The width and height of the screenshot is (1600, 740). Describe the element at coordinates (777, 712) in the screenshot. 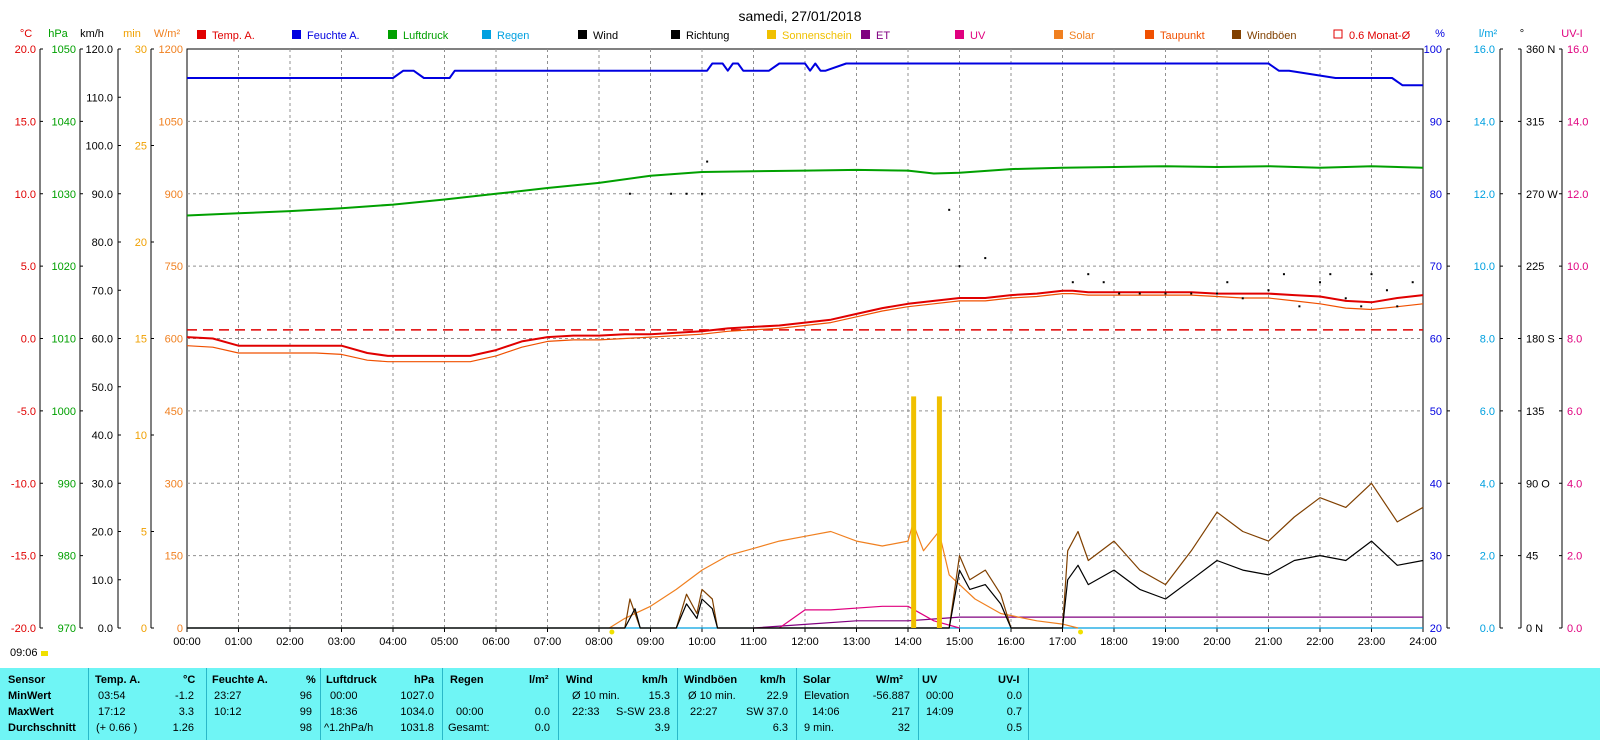

I see `max-gust-value: 37.0` at that location.